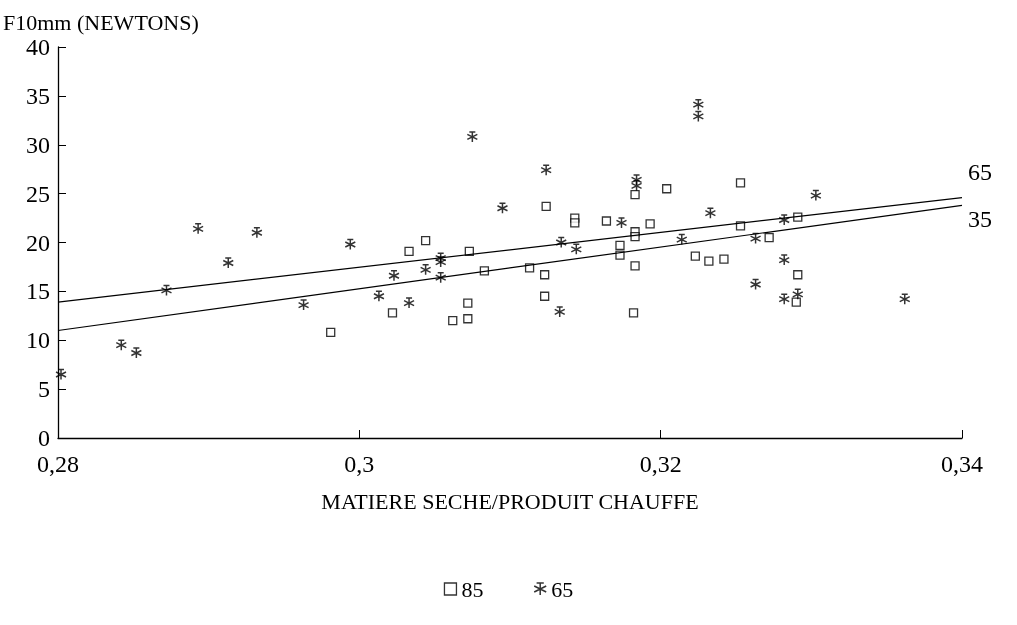  I want to click on y-tick-label: 30, so click(38, 144).